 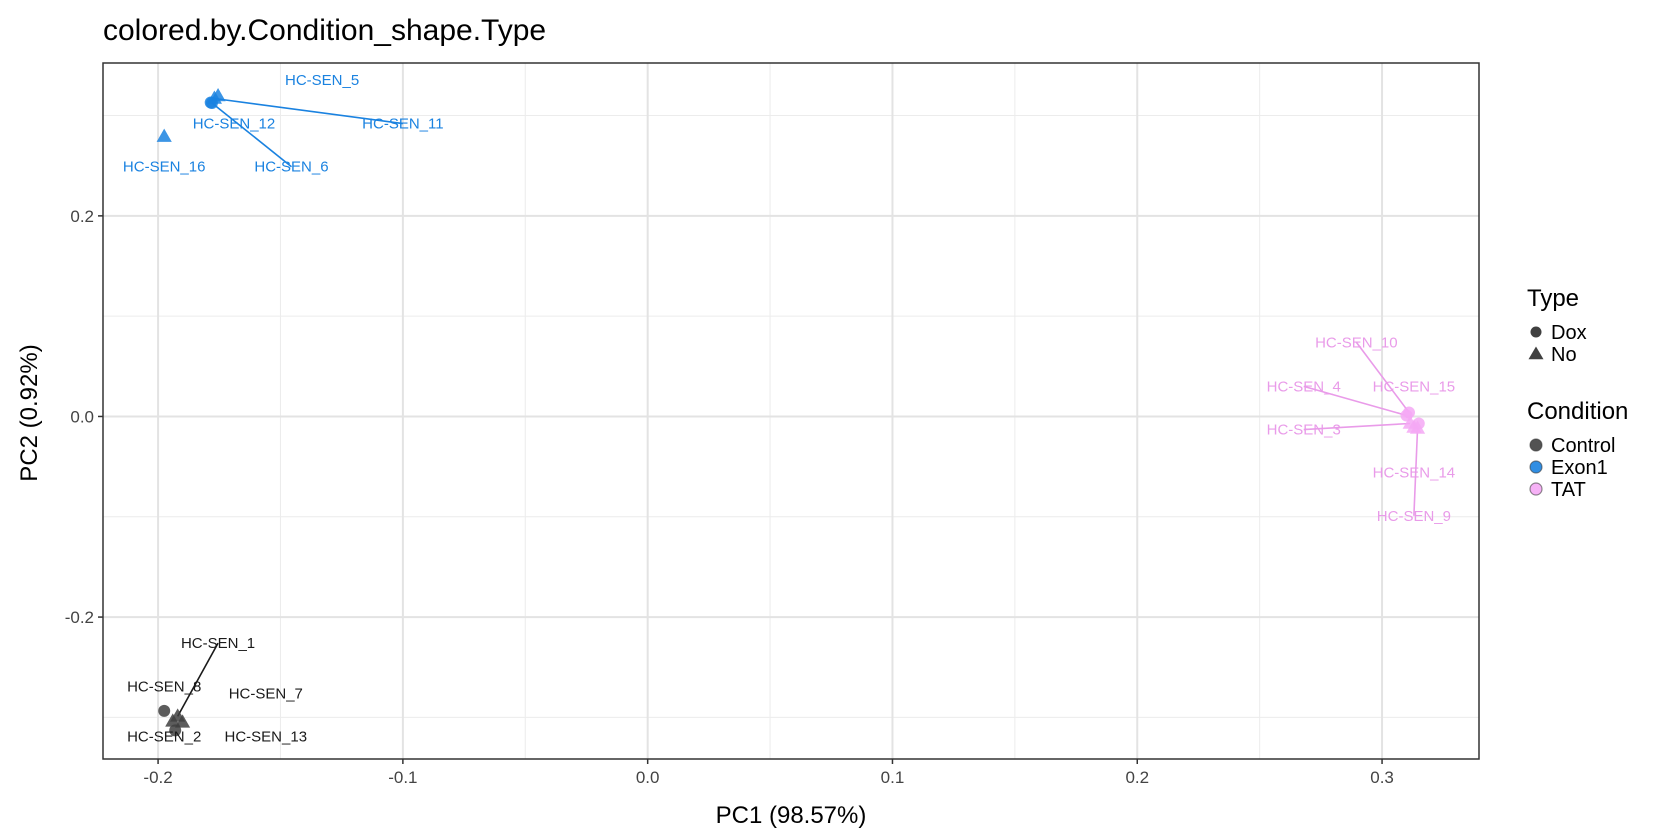 I want to click on x-tick-label: -0.1, so click(x=402, y=777).